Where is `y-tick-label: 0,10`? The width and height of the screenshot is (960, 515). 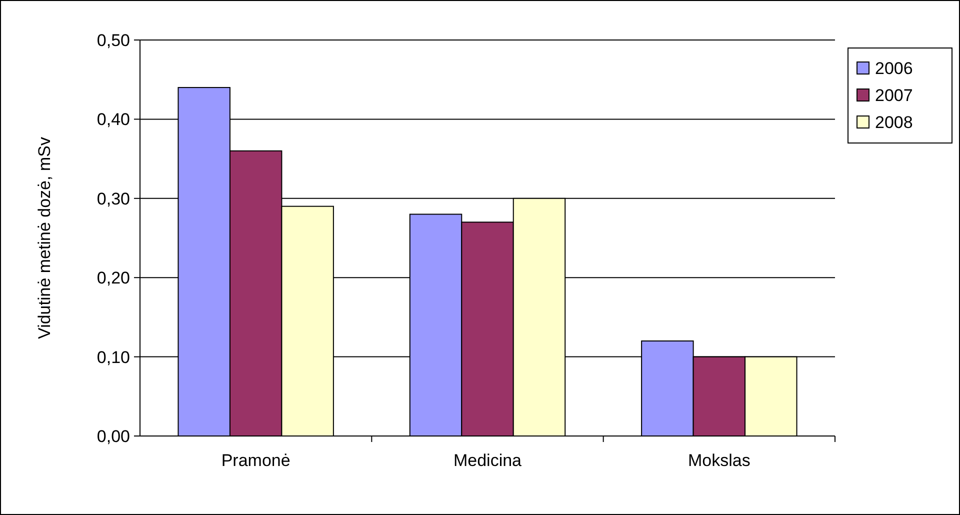 y-tick-label: 0,10 is located at coordinates (113, 357).